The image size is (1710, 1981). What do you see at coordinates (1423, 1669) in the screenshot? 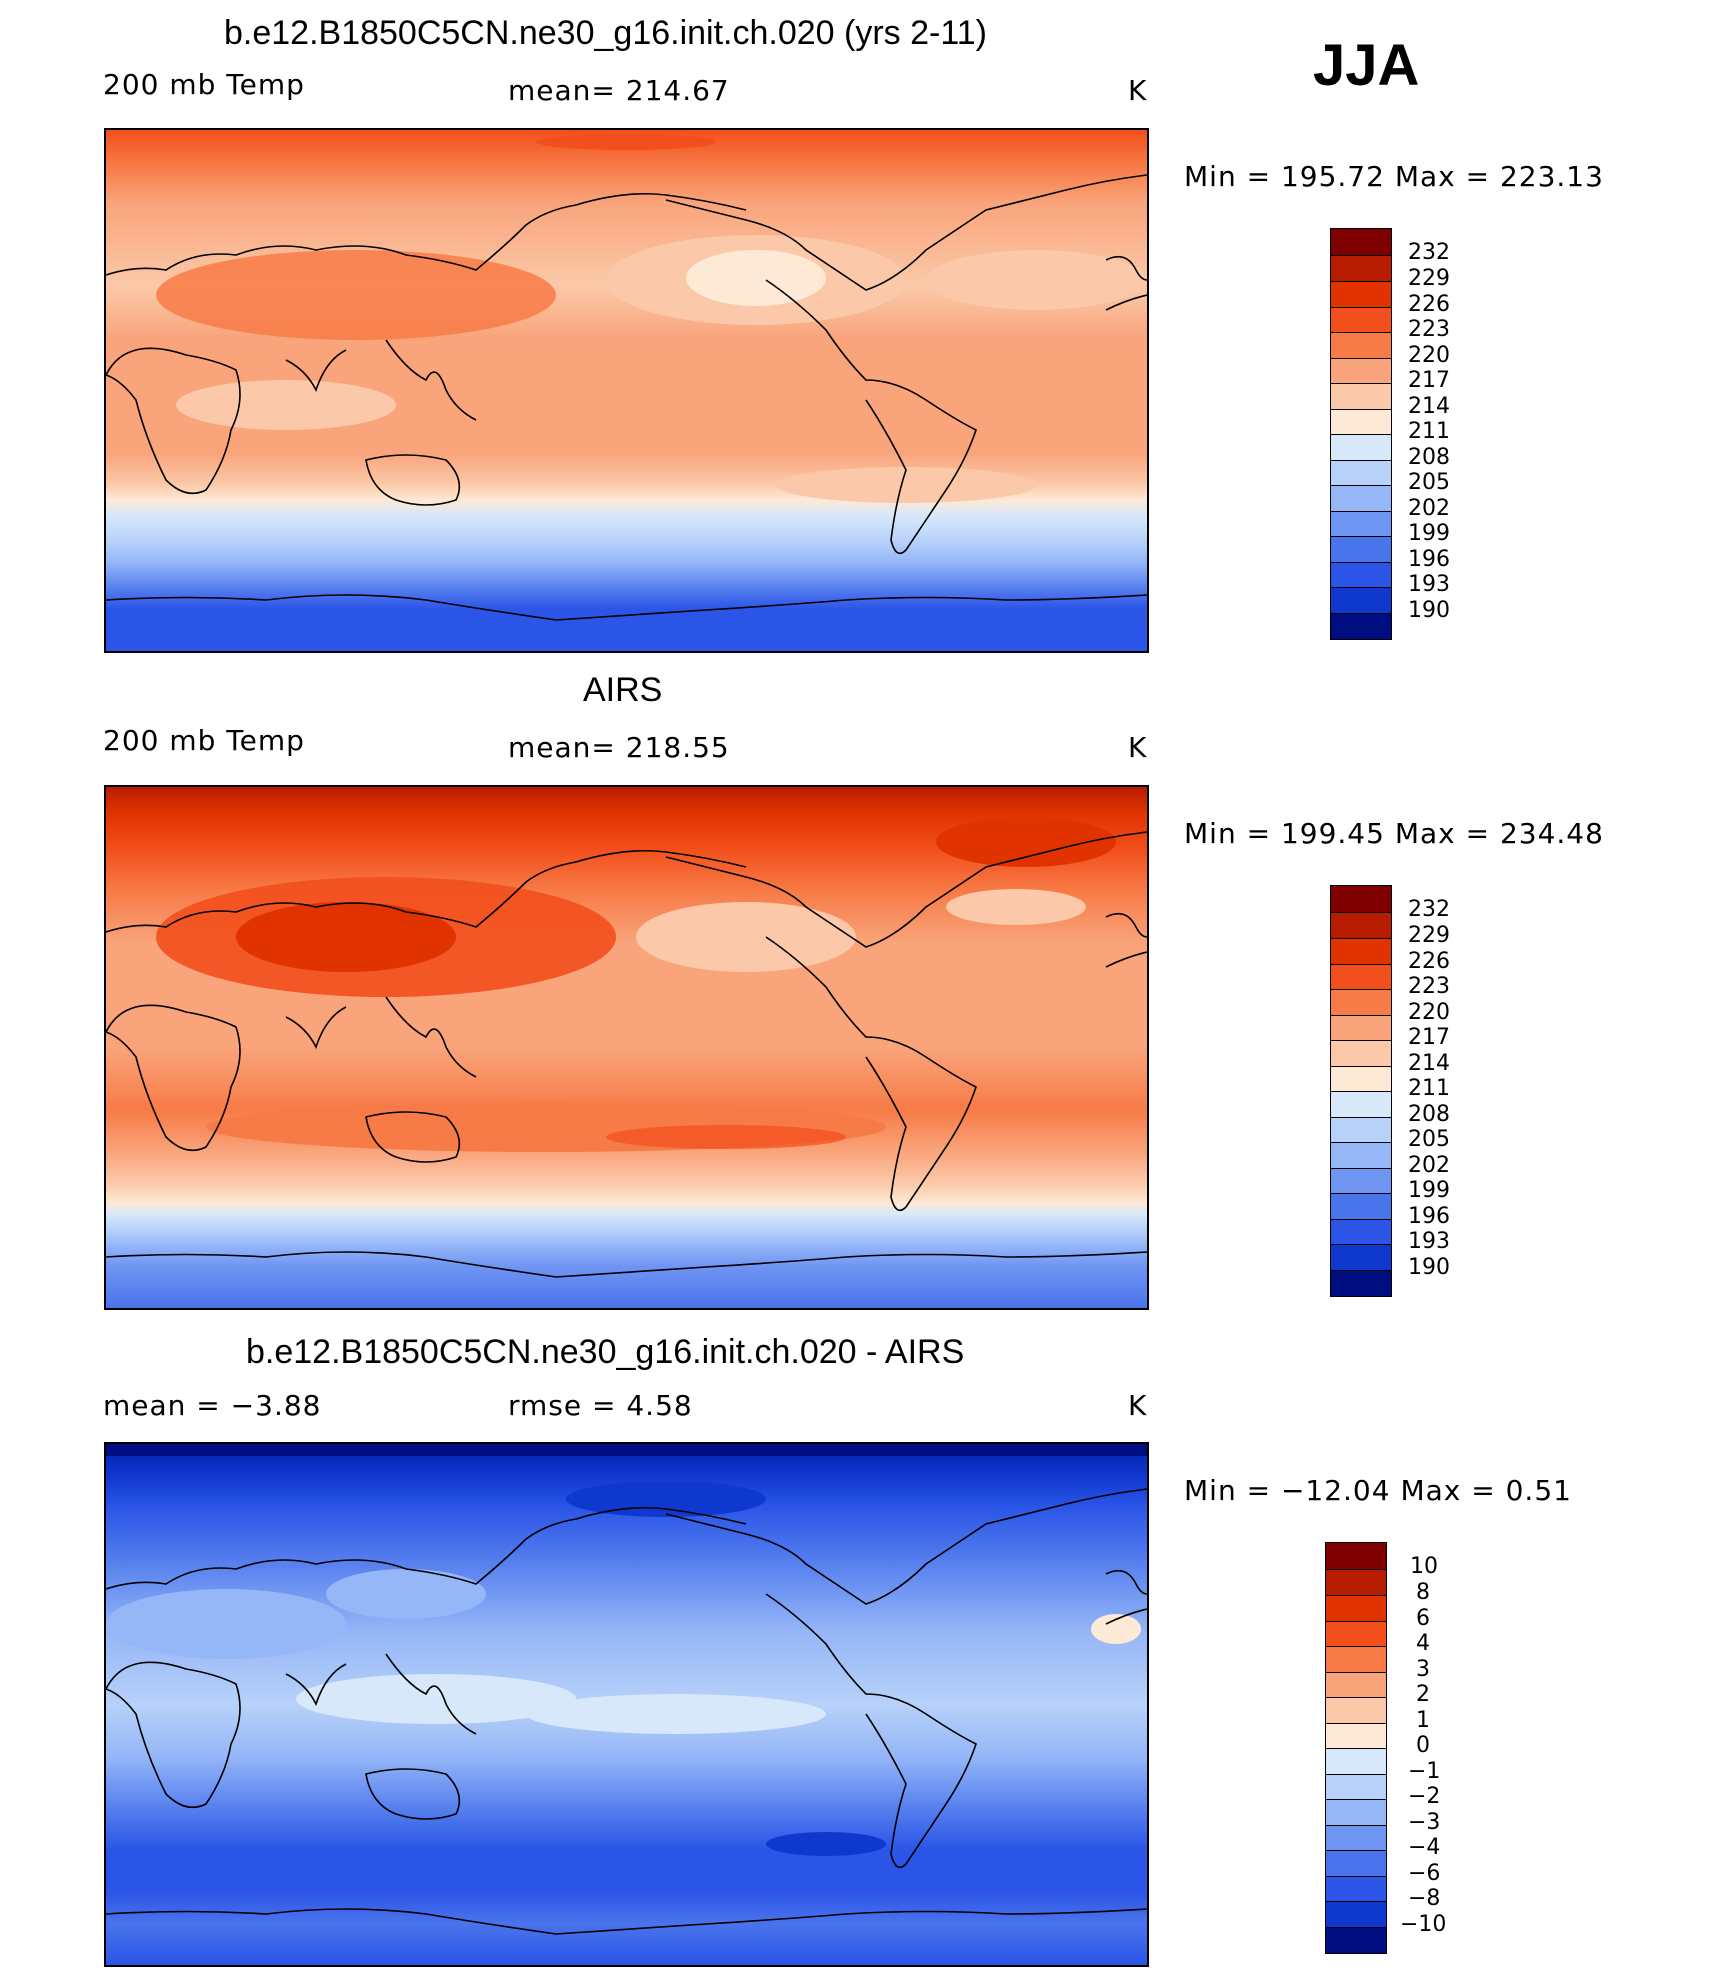
I see `tick-label: 3` at bounding box center [1423, 1669].